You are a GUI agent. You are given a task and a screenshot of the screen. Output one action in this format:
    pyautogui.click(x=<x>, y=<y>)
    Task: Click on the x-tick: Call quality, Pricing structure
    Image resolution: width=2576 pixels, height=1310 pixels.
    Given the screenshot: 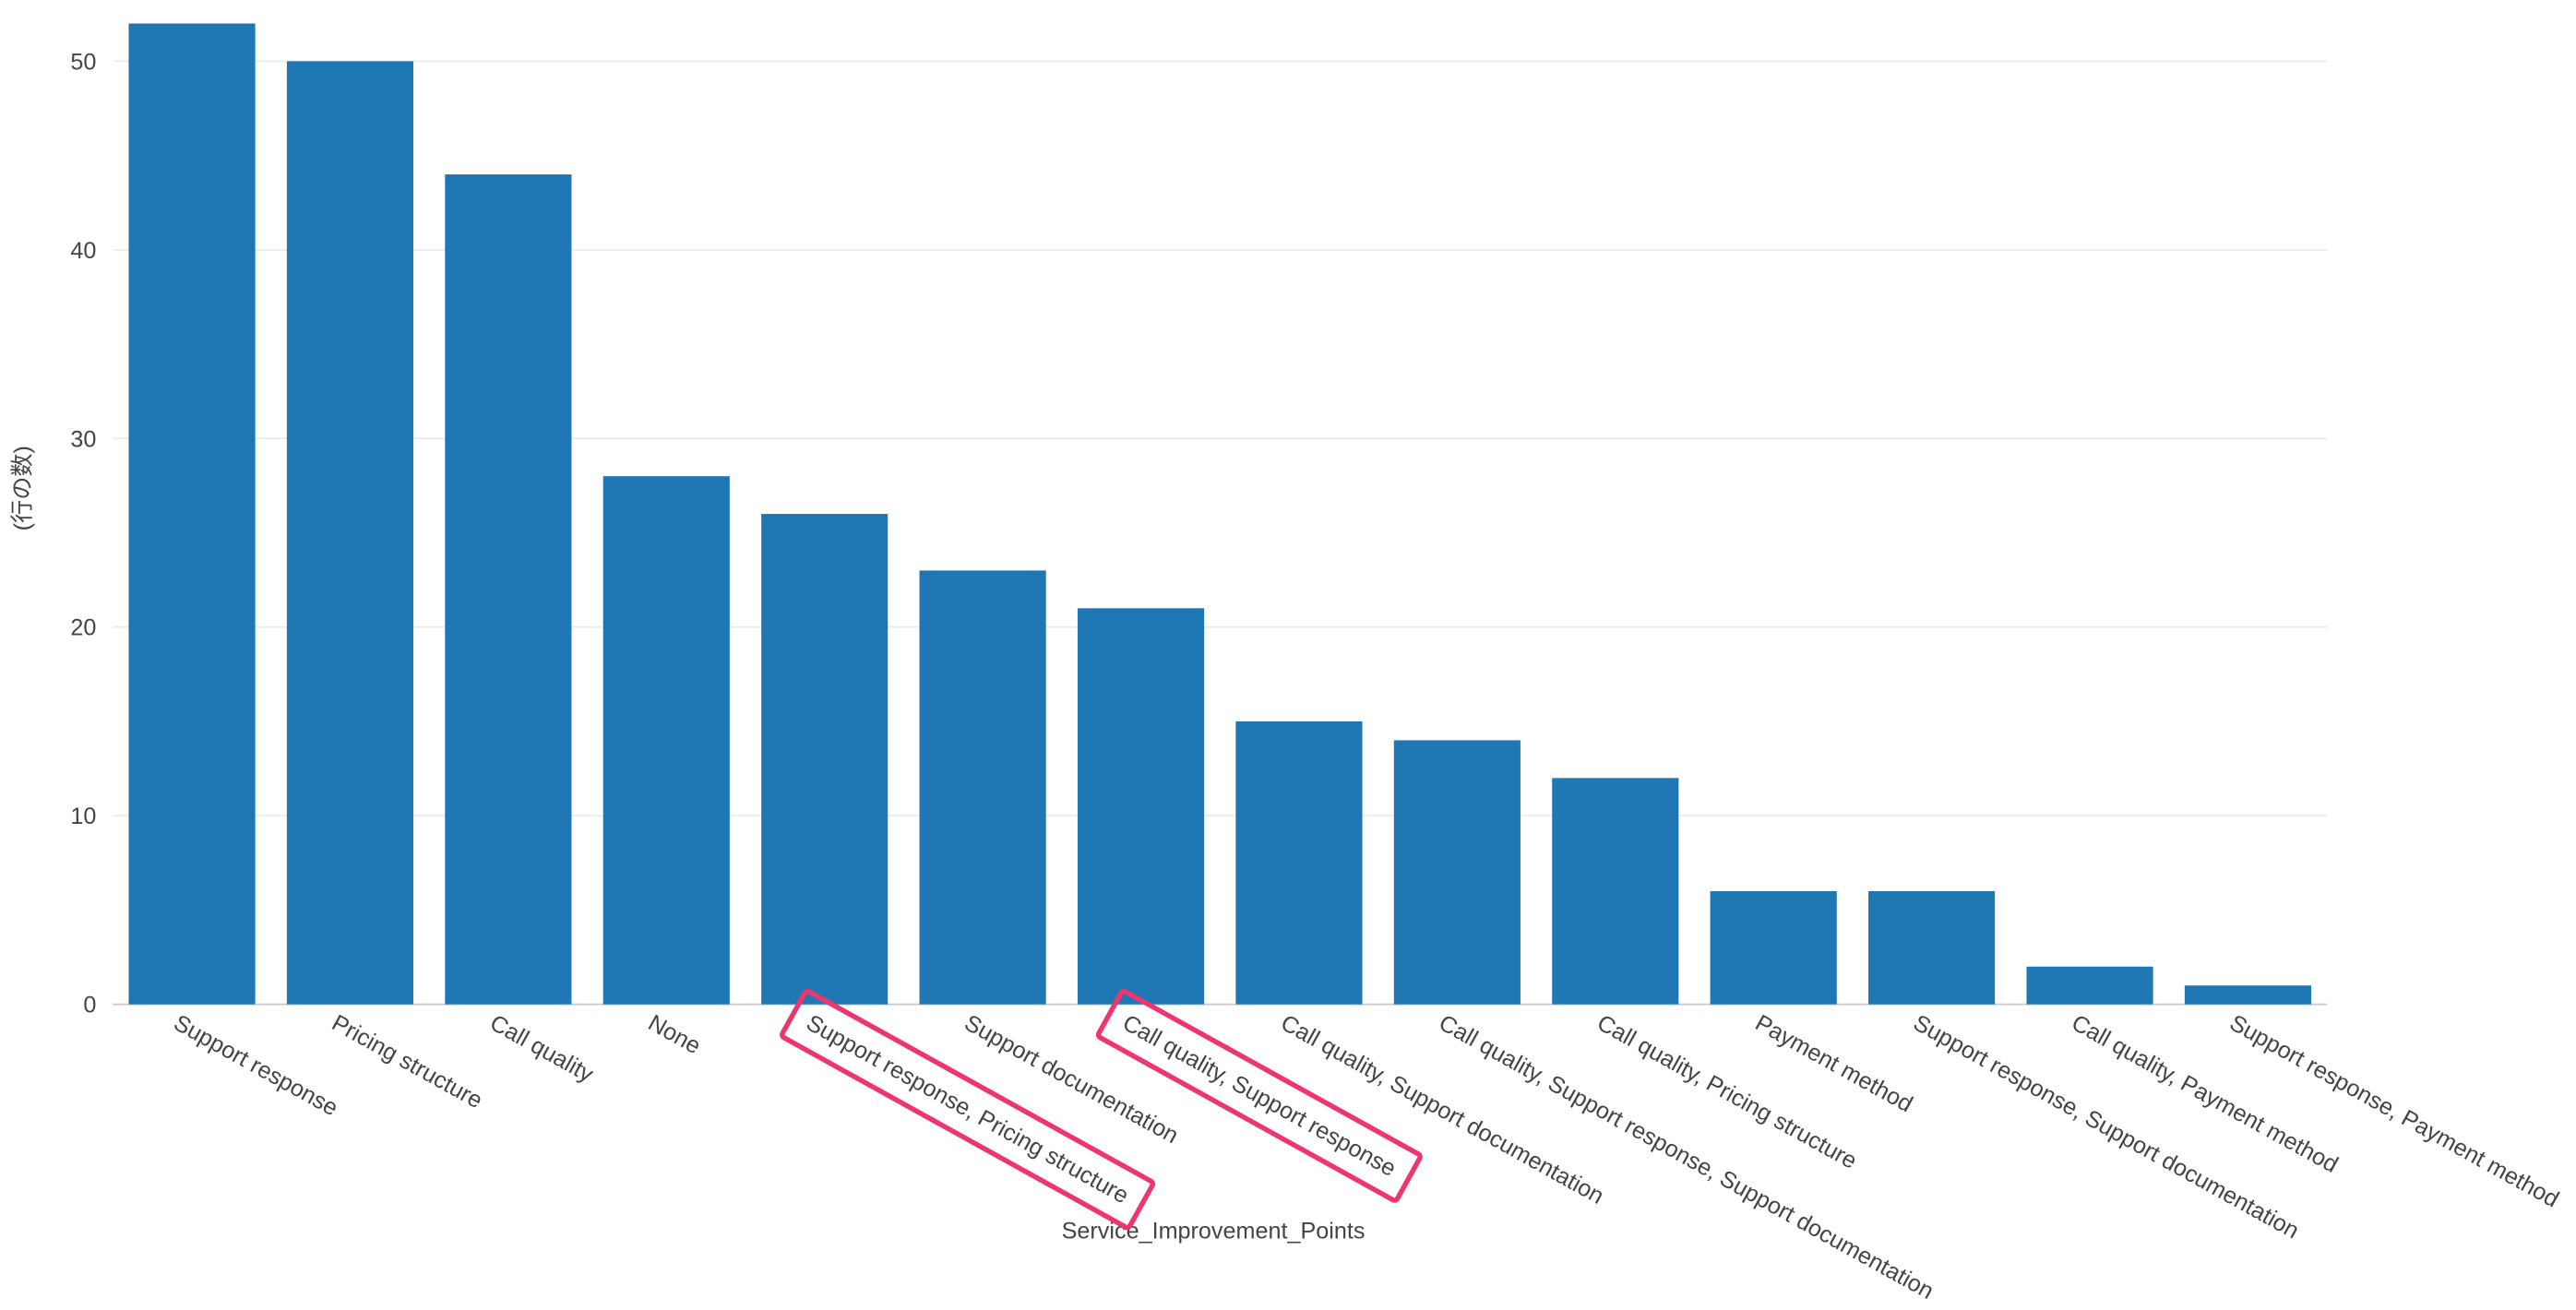 What is the action you would take?
    pyautogui.click(x=1726, y=1092)
    